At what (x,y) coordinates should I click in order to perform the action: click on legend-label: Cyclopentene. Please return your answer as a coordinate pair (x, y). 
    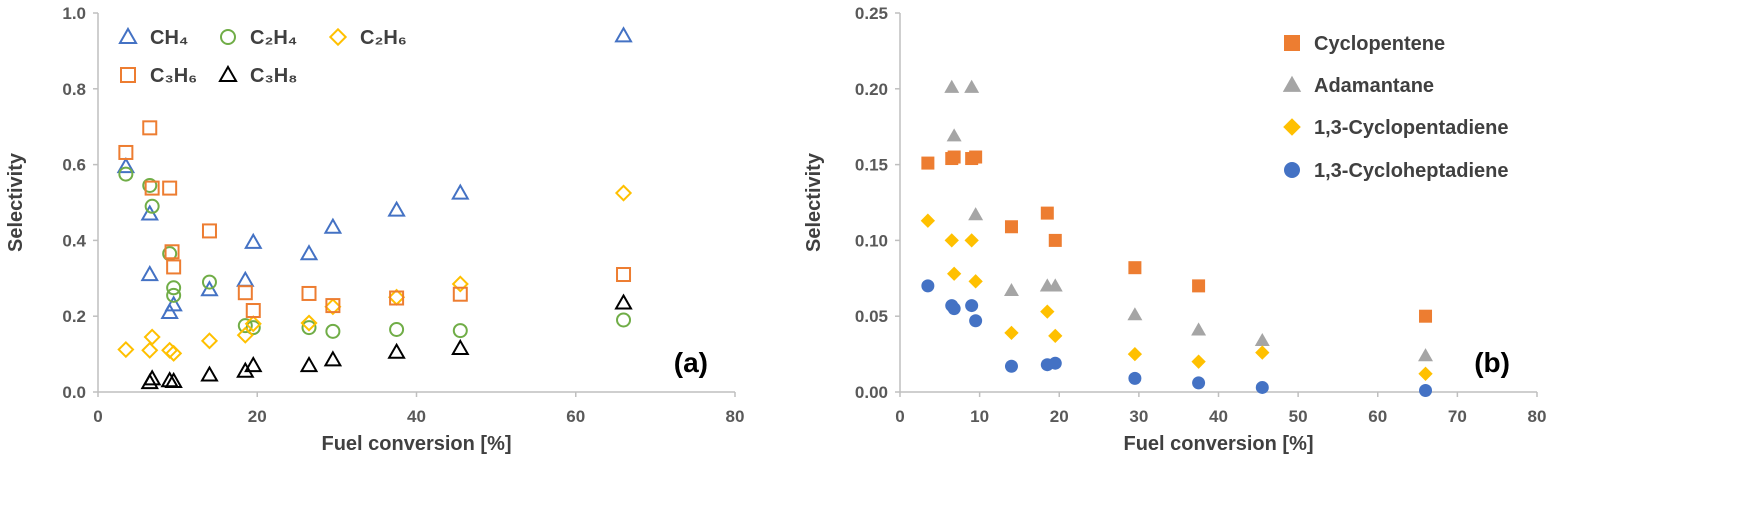
    Looking at the image, I should click on (1379, 44).